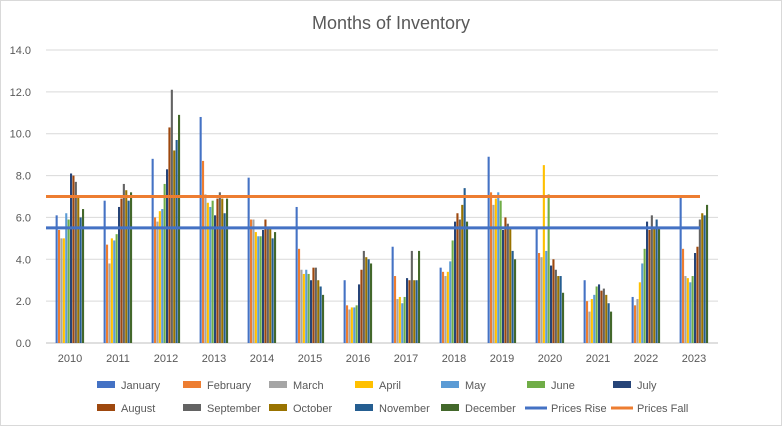  Describe the element at coordinates (318, 311) in the screenshot. I see `bar-october-2015` at that location.